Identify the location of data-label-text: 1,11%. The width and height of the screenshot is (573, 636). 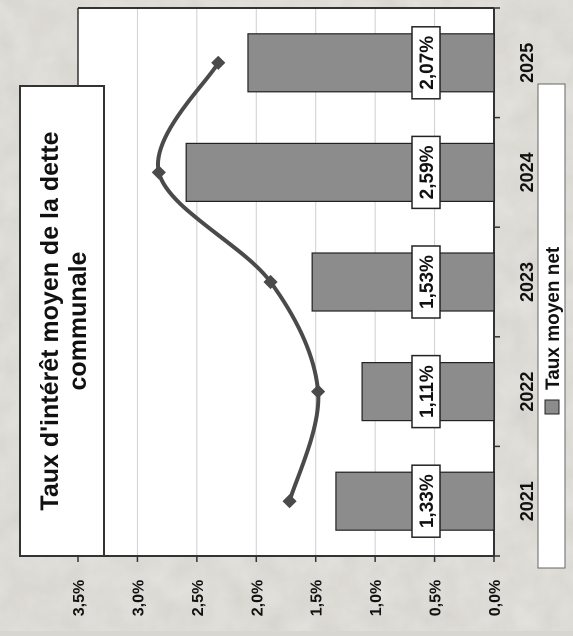
(427, 391).